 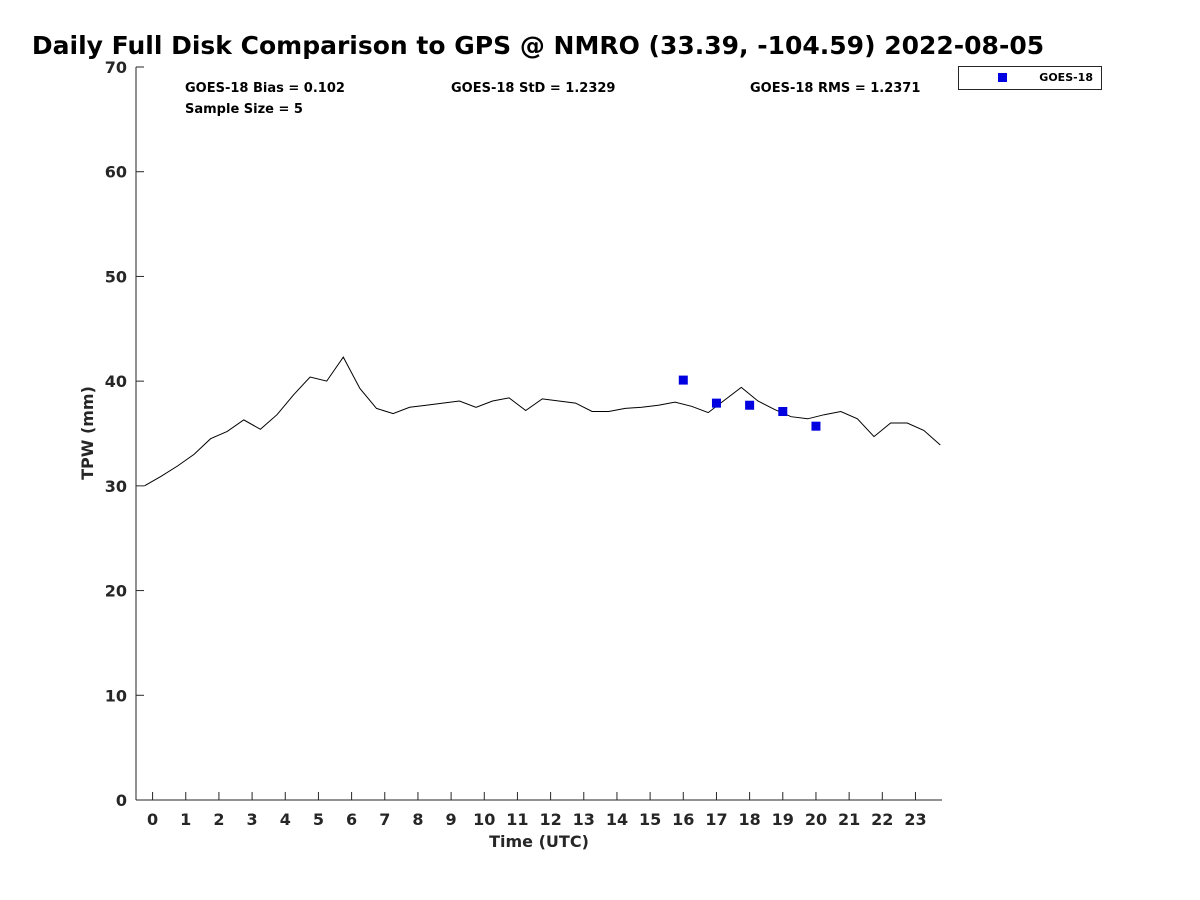 I want to click on x-tick-label: 11, so click(x=517, y=819).